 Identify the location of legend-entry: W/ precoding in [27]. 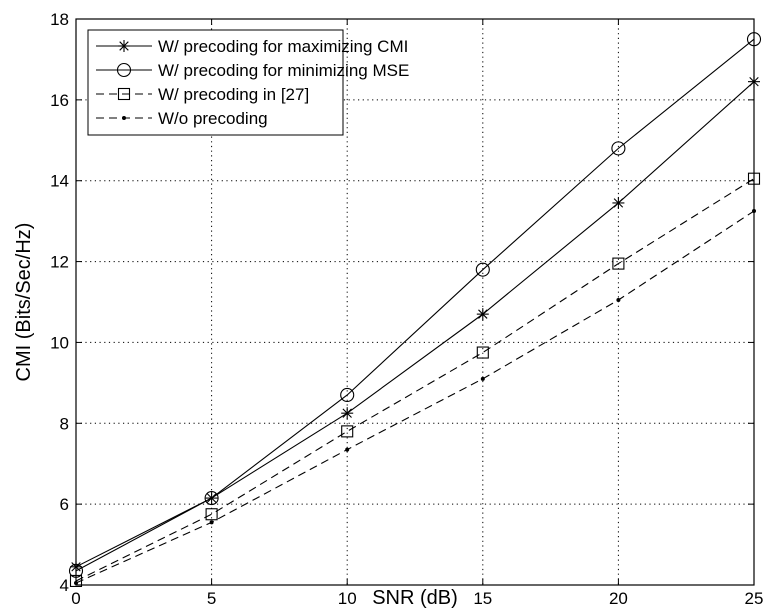
(202, 94).